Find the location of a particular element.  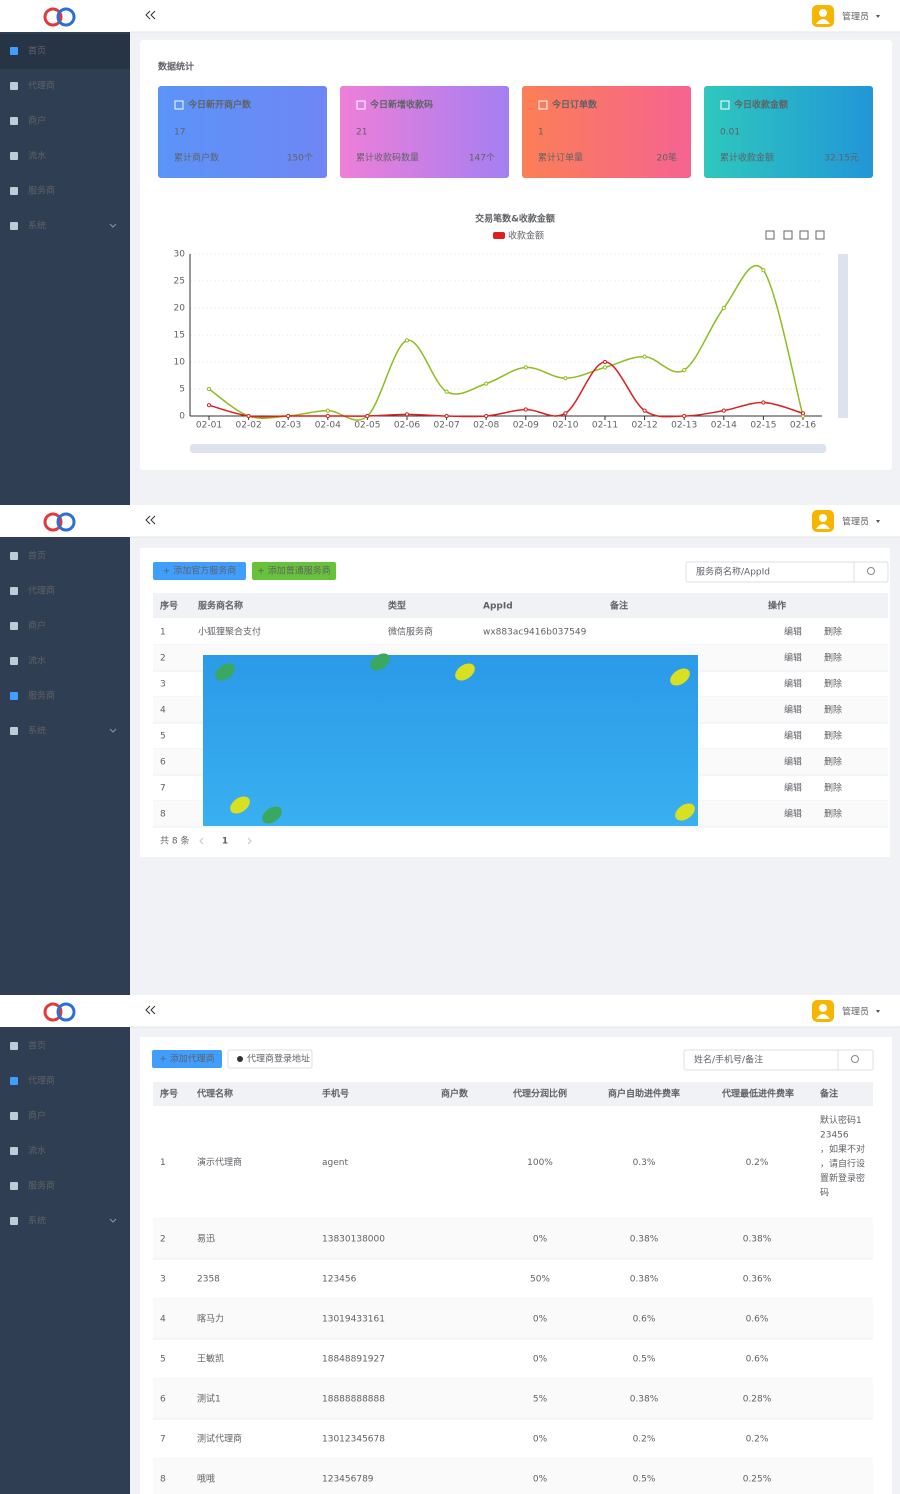

column-header: 代理分润比例 is located at coordinates (539, 1094).